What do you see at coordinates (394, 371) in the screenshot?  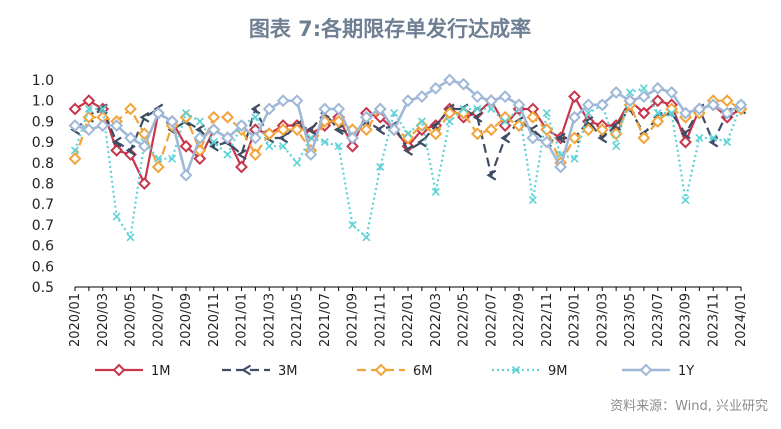 I see `legend: 1M 3M 6M 9M 1Y` at bounding box center [394, 371].